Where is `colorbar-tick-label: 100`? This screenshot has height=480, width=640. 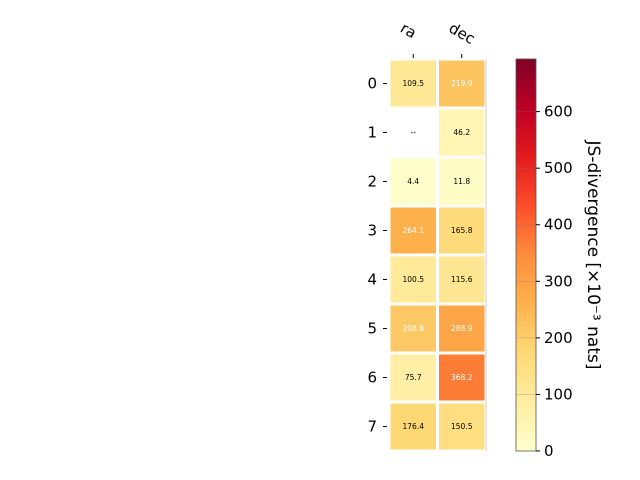 colorbar-tick-label: 100 is located at coordinates (558, 394).